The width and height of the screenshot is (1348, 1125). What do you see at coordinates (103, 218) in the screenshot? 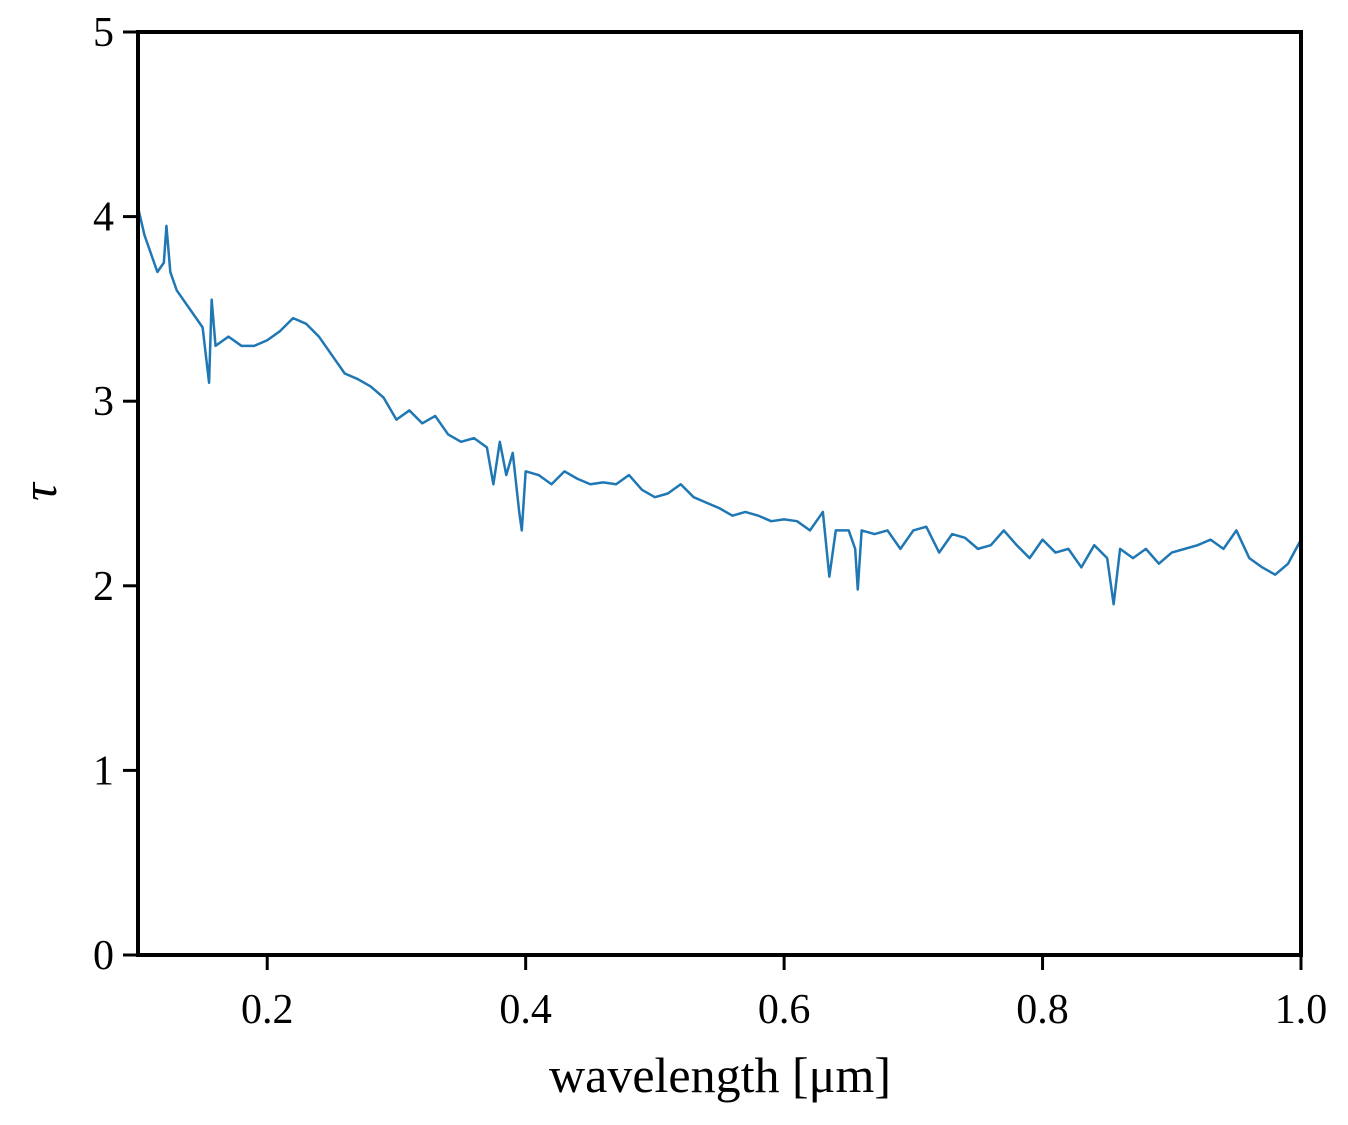
I see `y-tick-label: 4` at bounding box center [103, 218].